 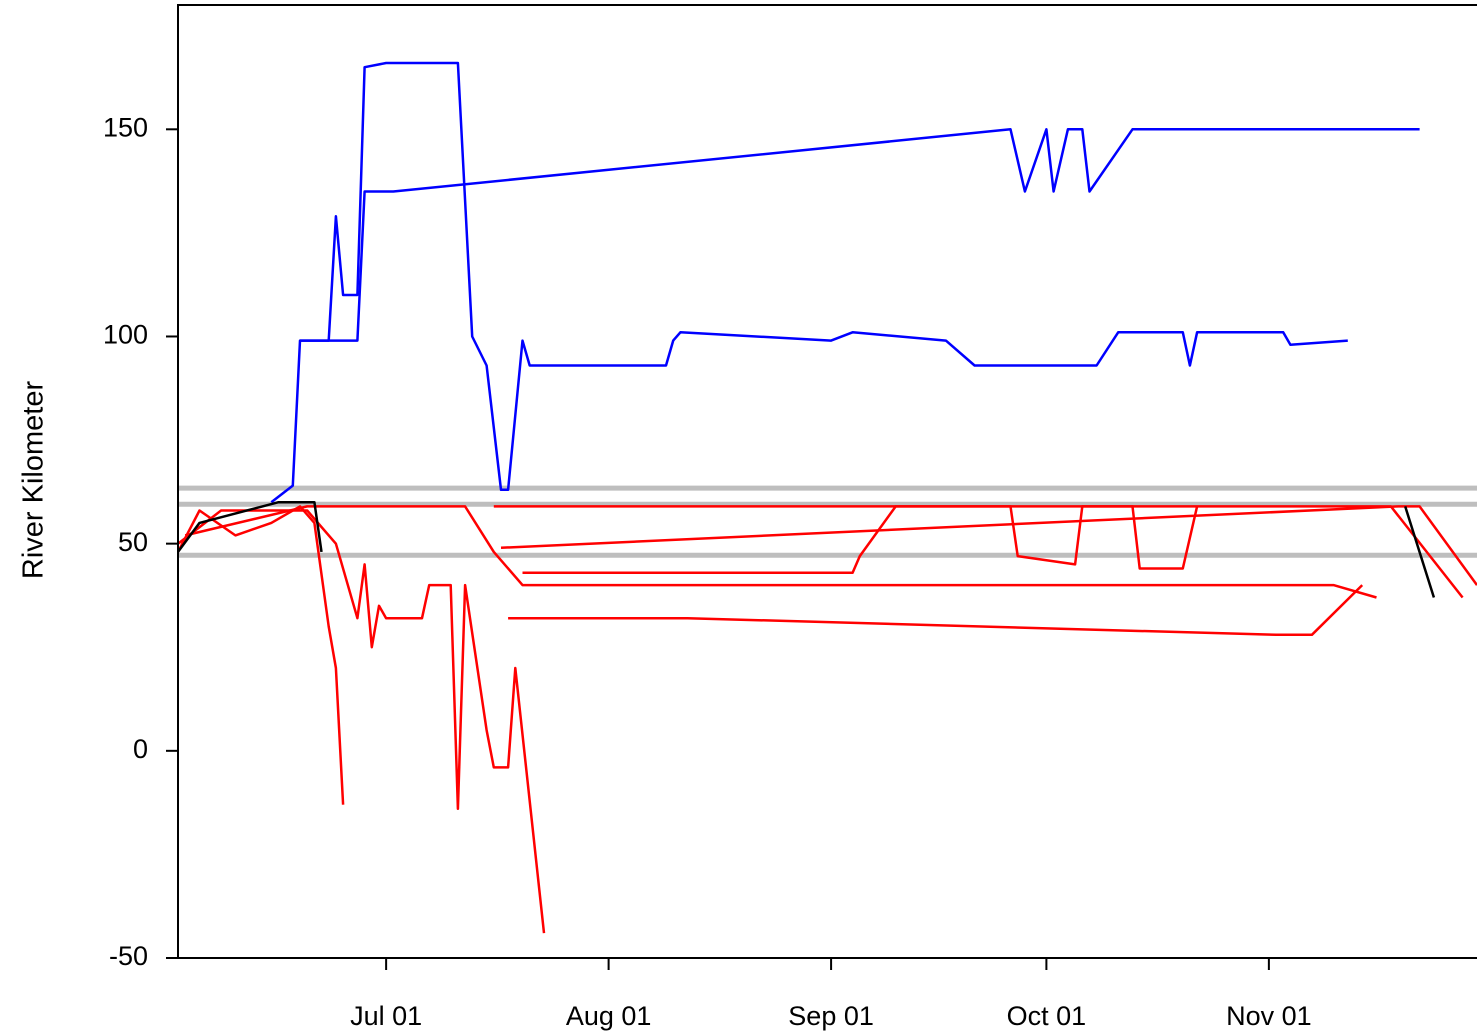 I want to click on x-tick-label: Oct 01, so click(x=1047, y=1016).